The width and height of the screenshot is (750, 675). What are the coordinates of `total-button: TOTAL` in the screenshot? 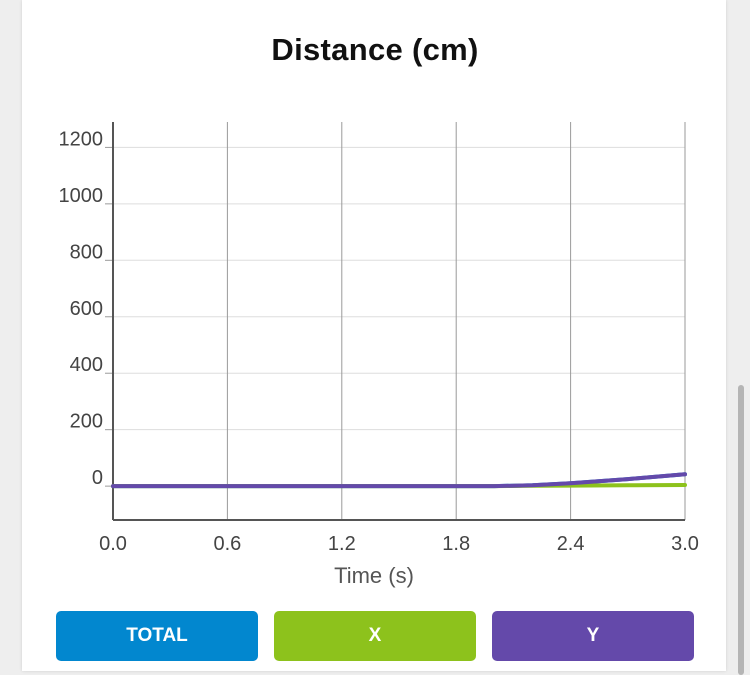 It's located at (157, 636).